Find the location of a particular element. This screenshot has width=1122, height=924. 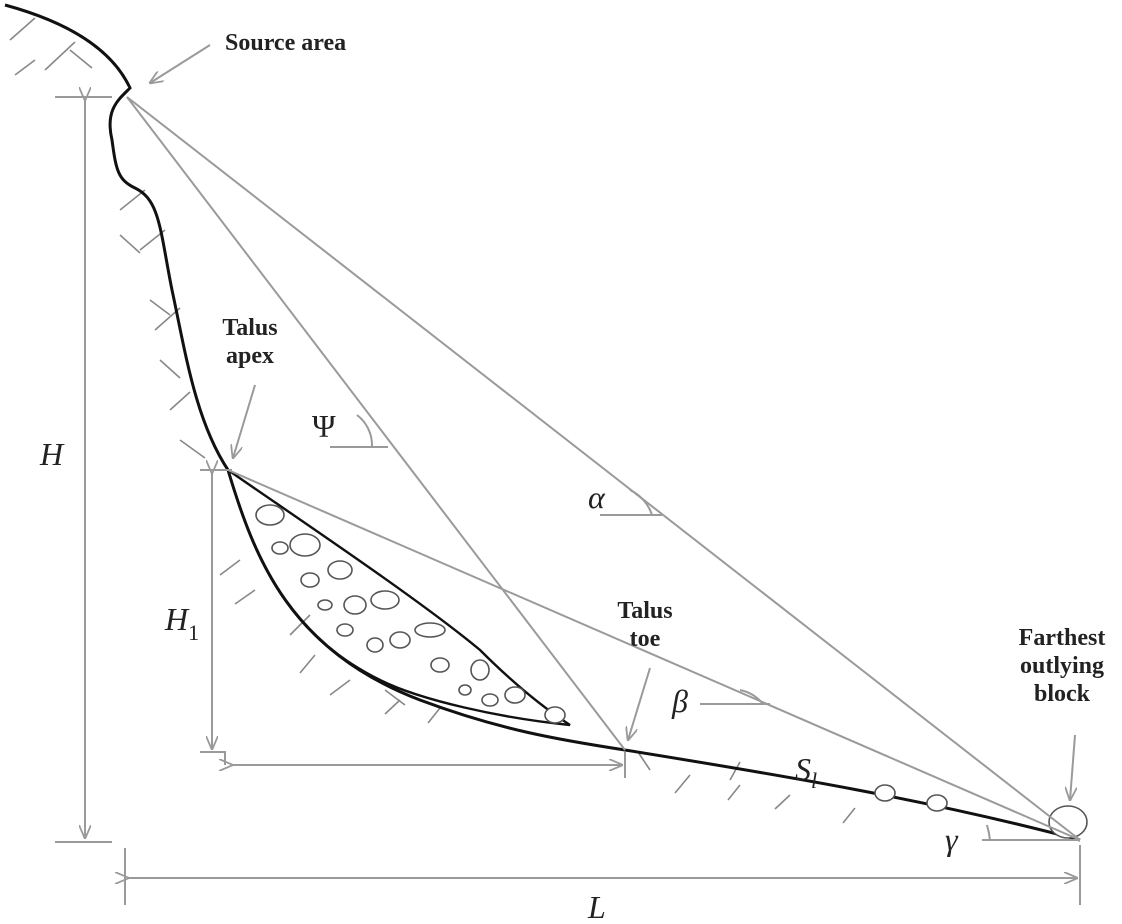

symbol: H is located at coordinates (52, 454).